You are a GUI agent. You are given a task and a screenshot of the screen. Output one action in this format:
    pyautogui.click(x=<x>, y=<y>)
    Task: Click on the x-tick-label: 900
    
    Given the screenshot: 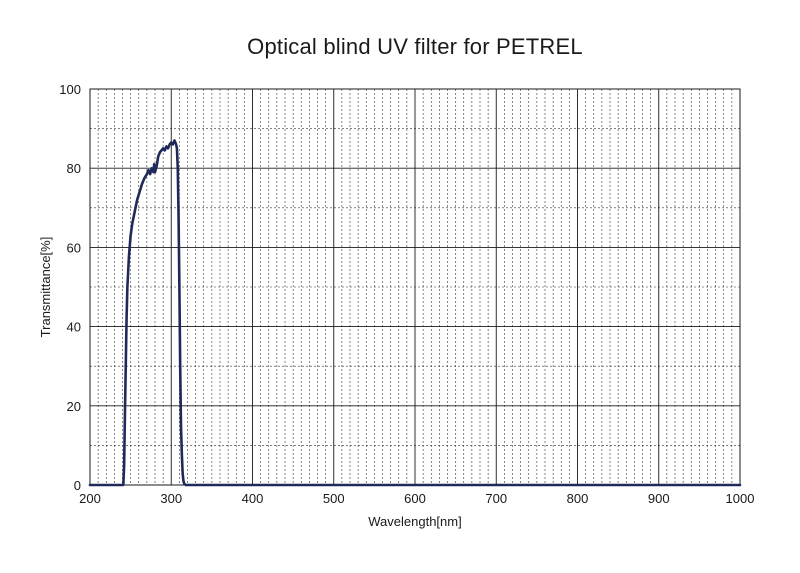 What is the action you would take?
    pyautogui.click(x=659, y=498)
    